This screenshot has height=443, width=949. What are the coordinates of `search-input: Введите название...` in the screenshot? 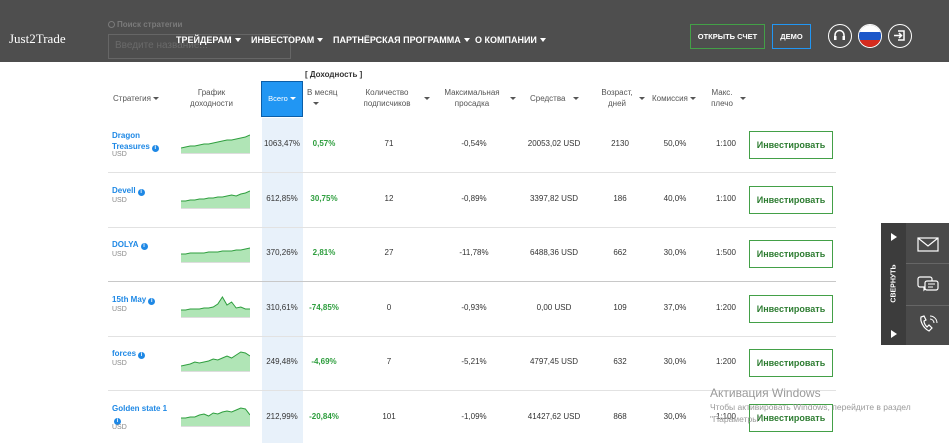 It's located at (199, 46).